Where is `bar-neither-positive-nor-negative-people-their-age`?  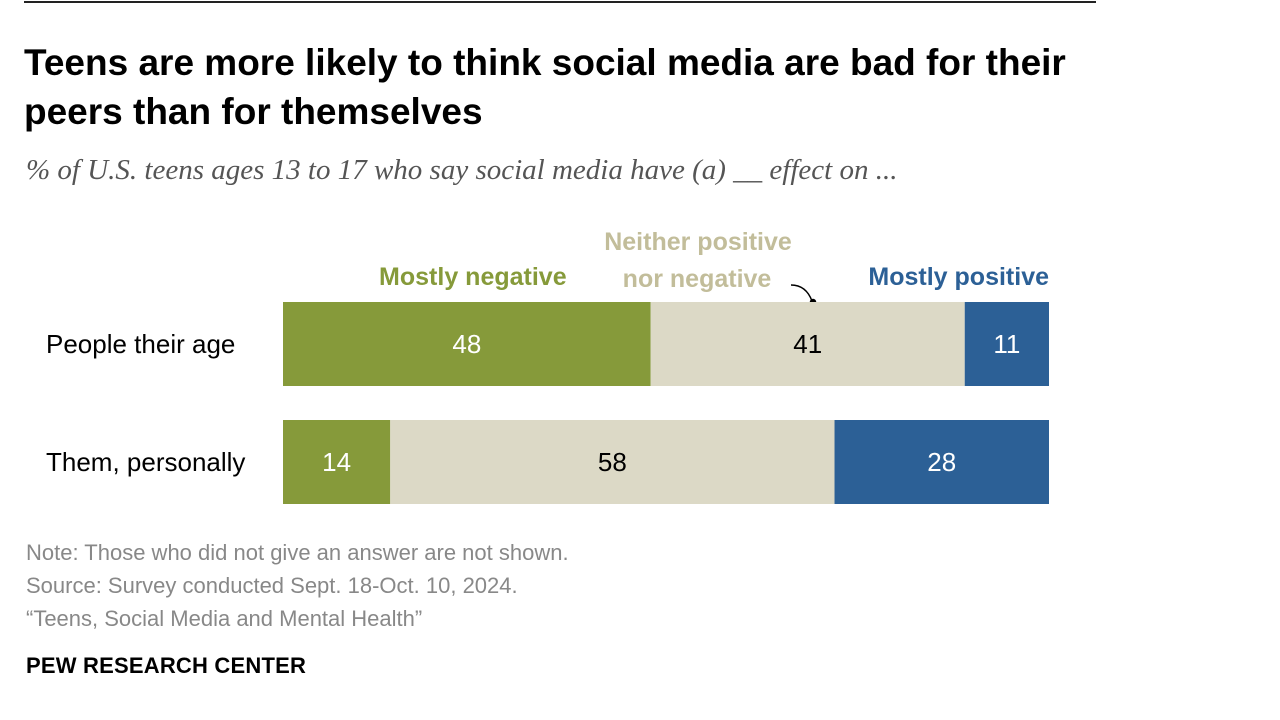
bar-neither-positive-nor-negative-people-their-age is located at coordinates (807, 344).